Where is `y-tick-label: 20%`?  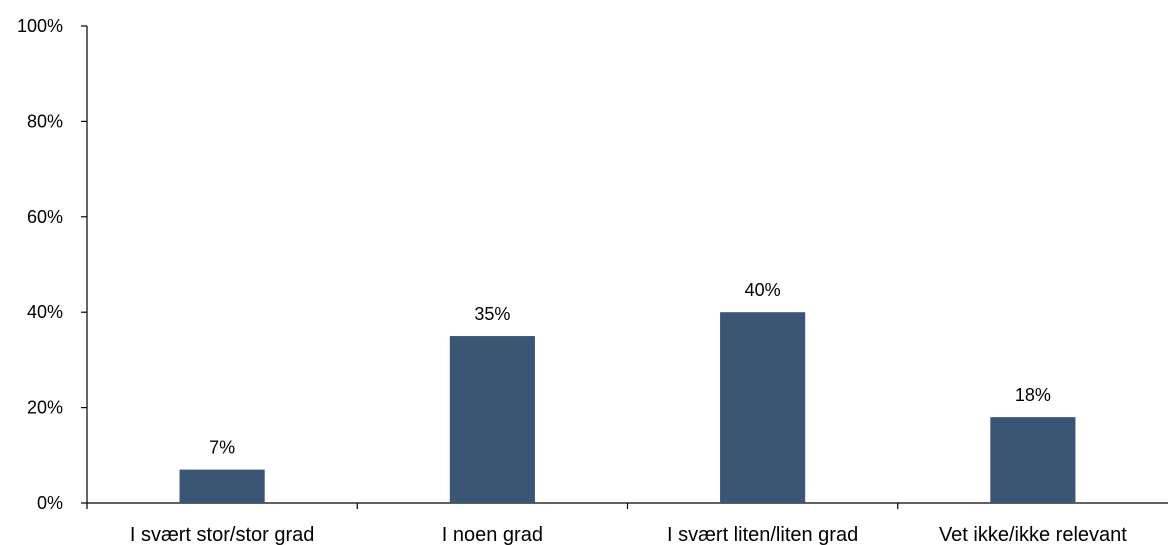
y-tick-label: 20% is located at coordinates (45, 408).